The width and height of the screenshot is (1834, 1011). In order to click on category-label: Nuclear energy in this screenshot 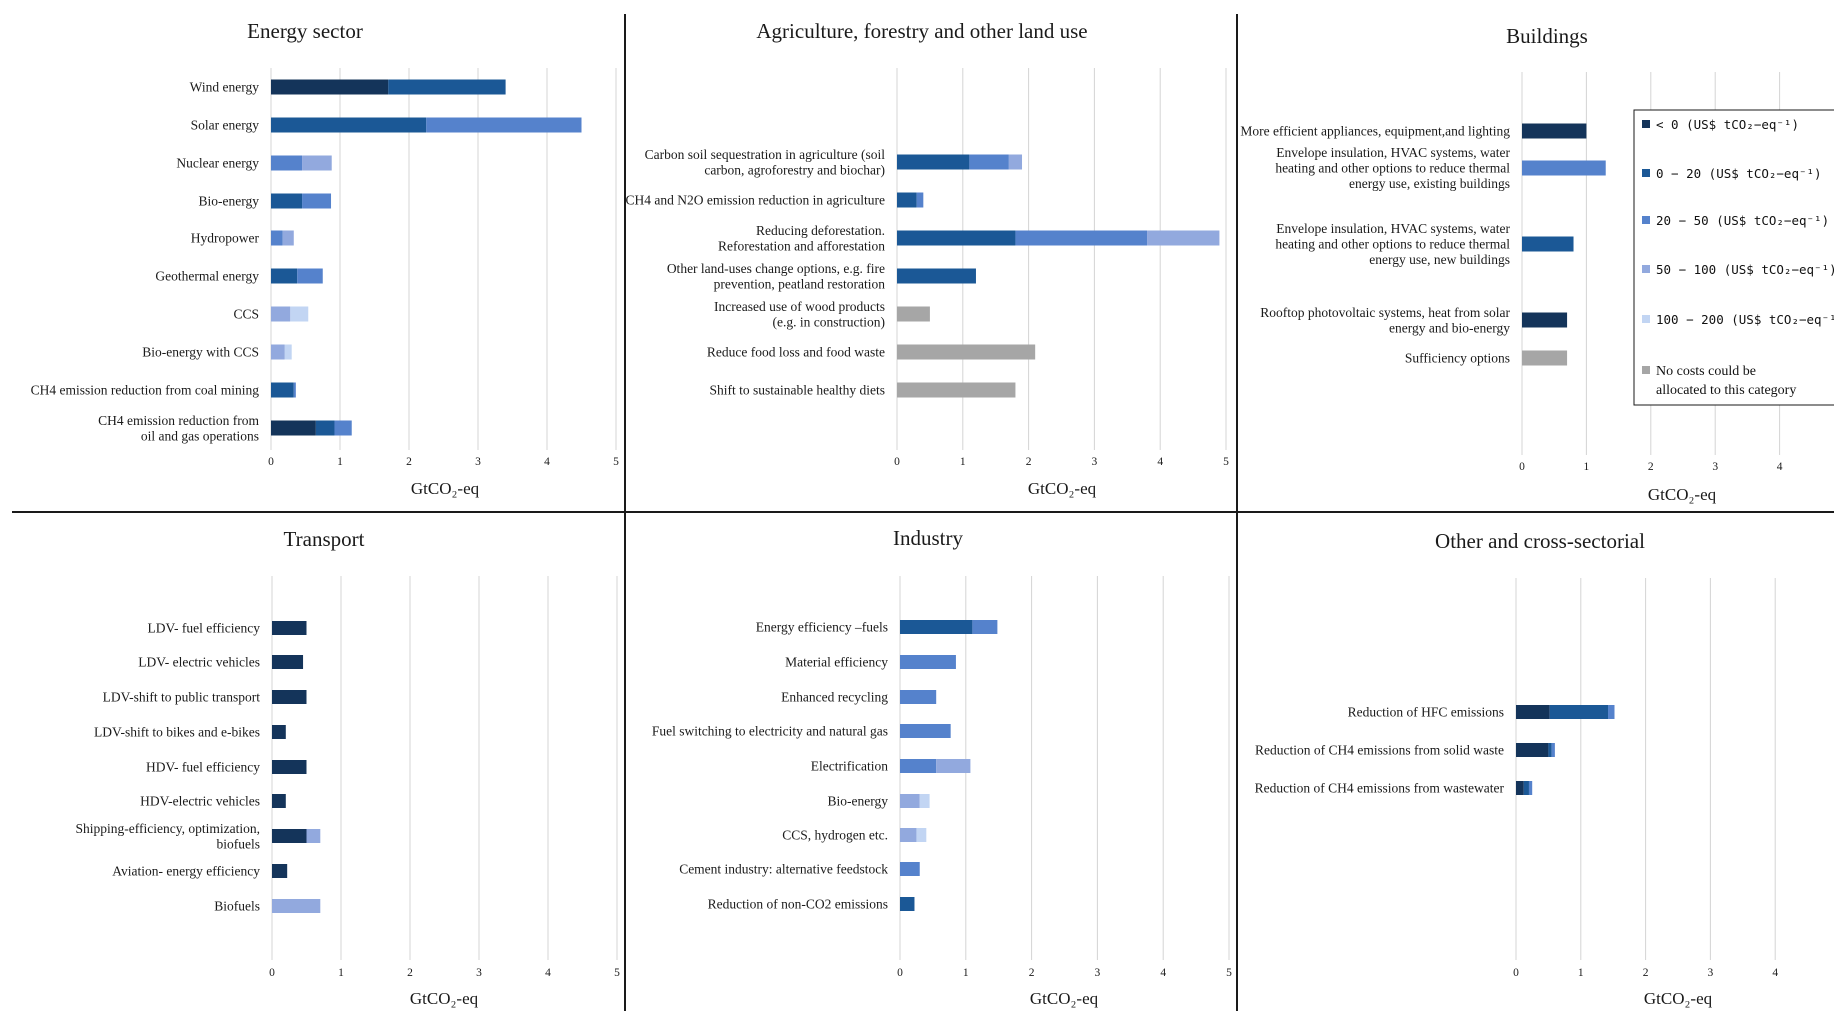, I will do `click(217, 163)`.